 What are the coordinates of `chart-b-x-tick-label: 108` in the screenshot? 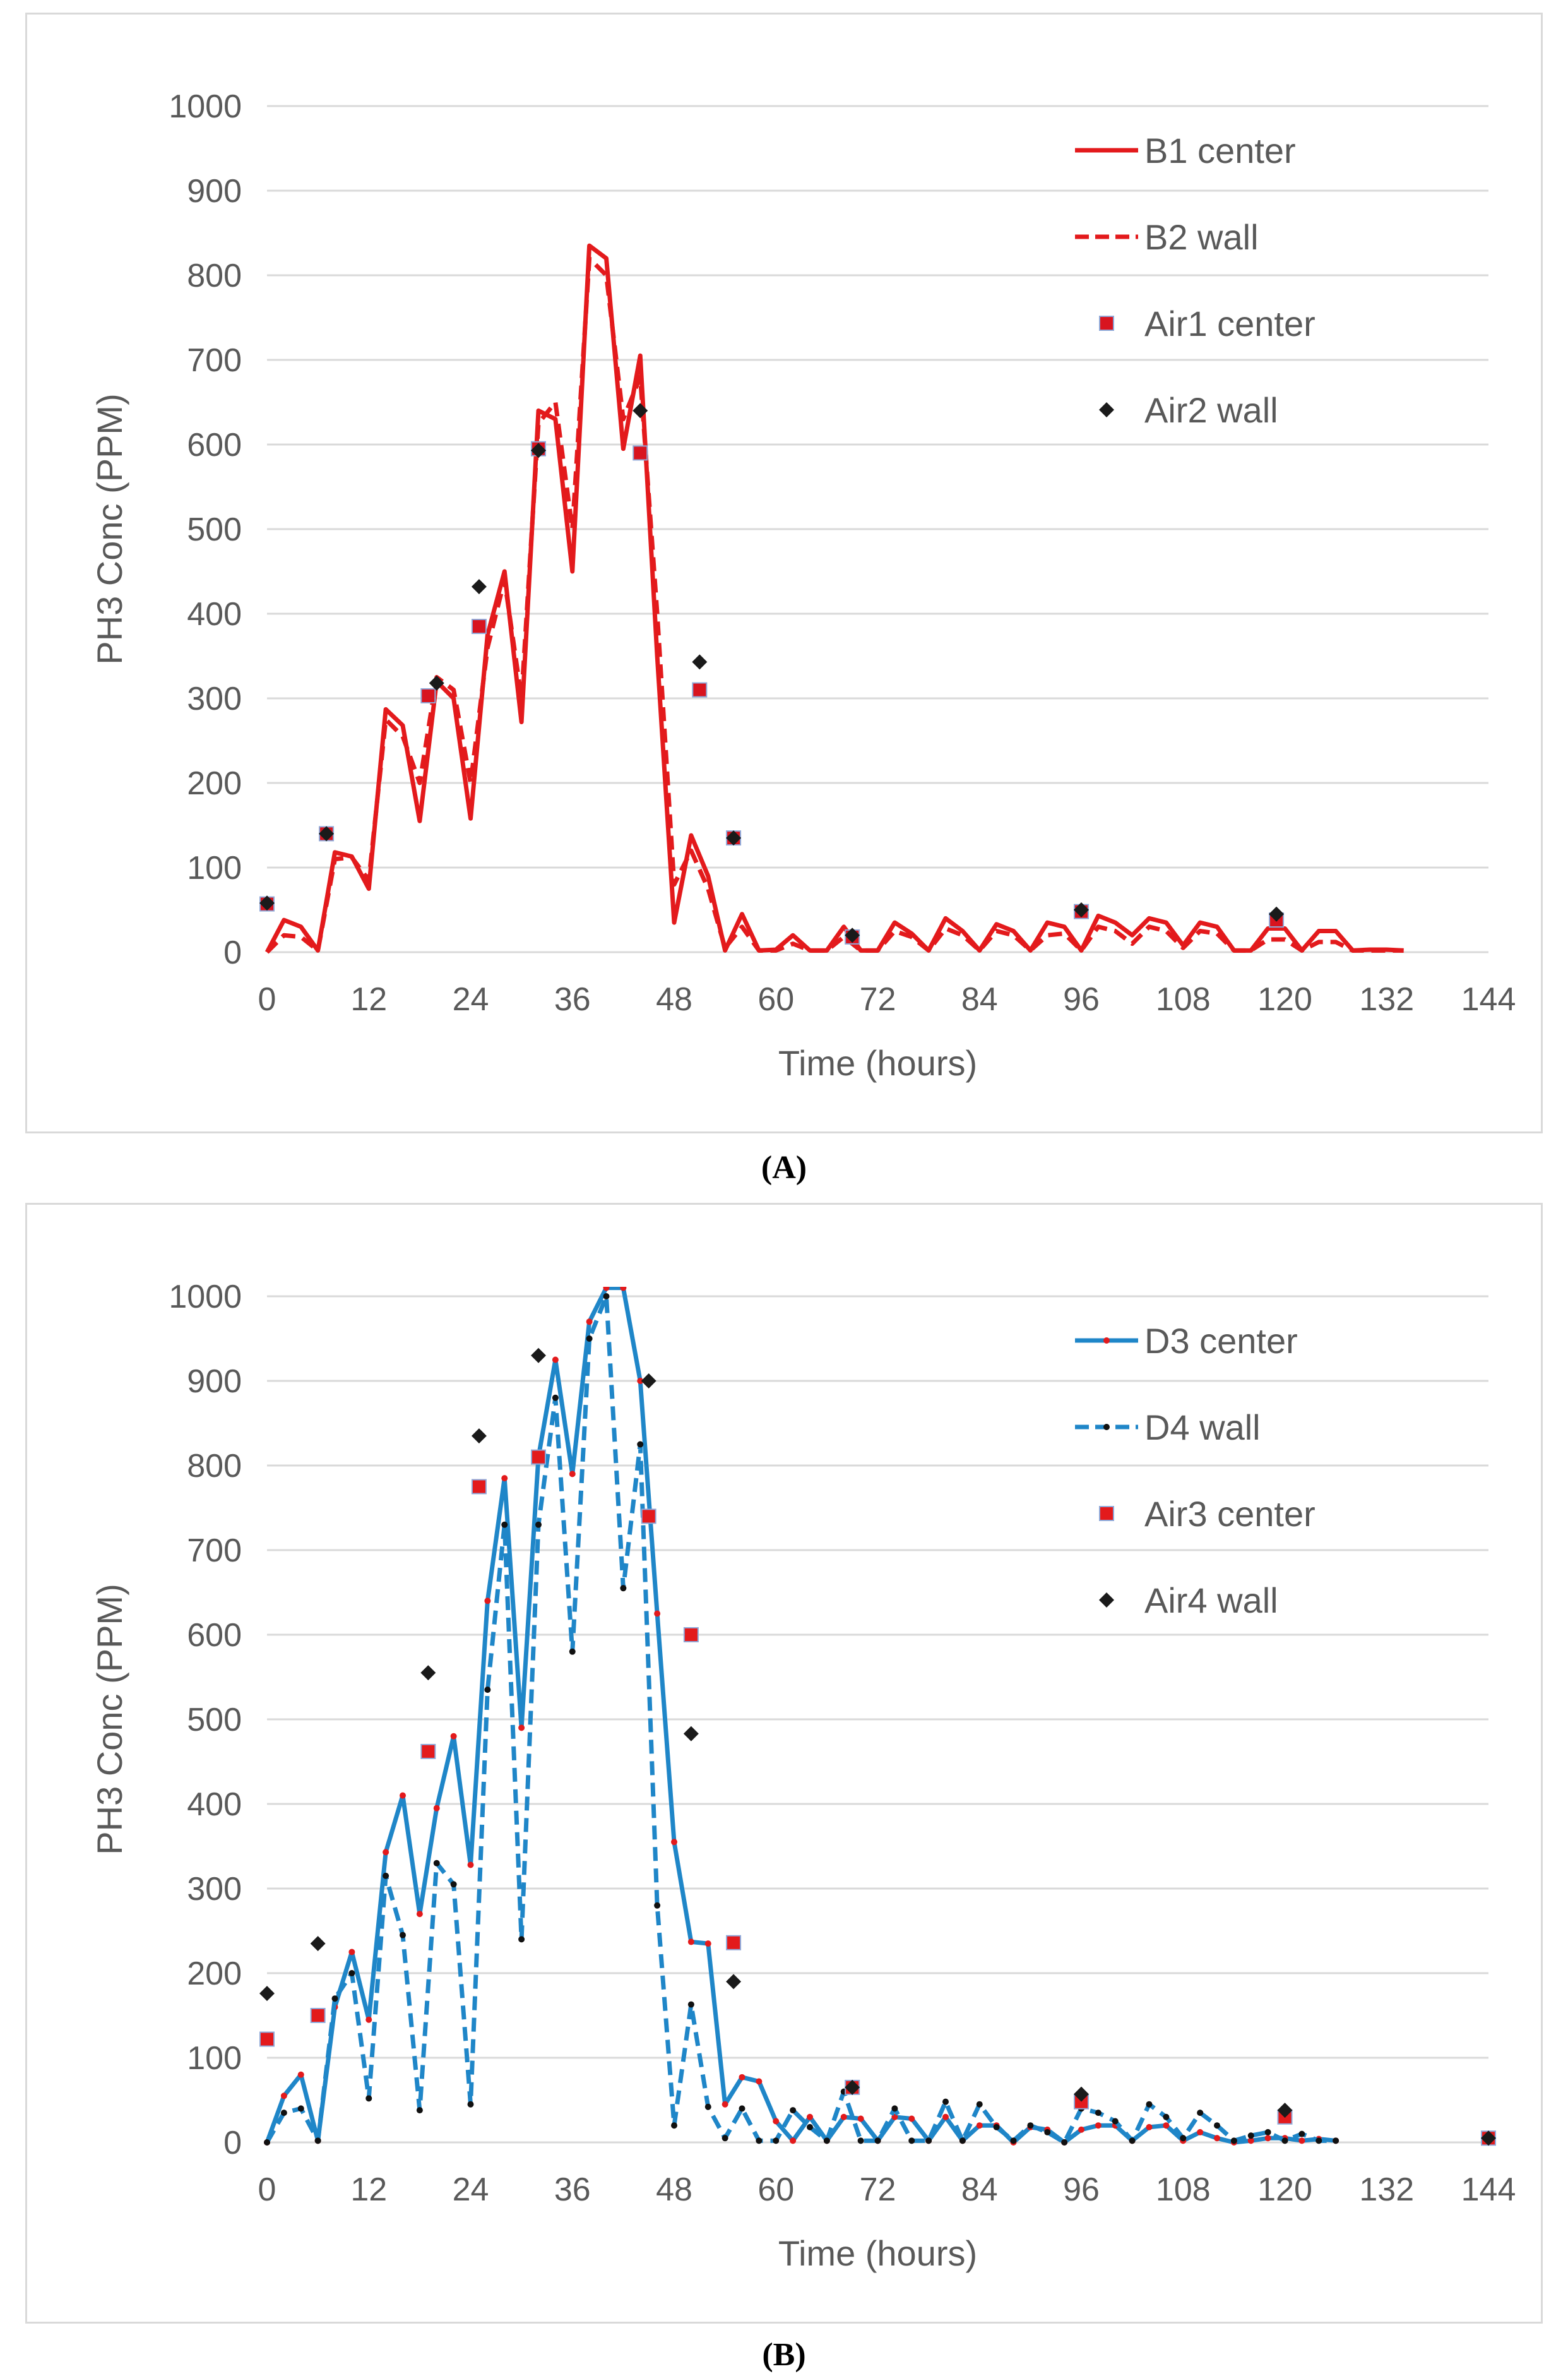 It's located at (1183, 2189).